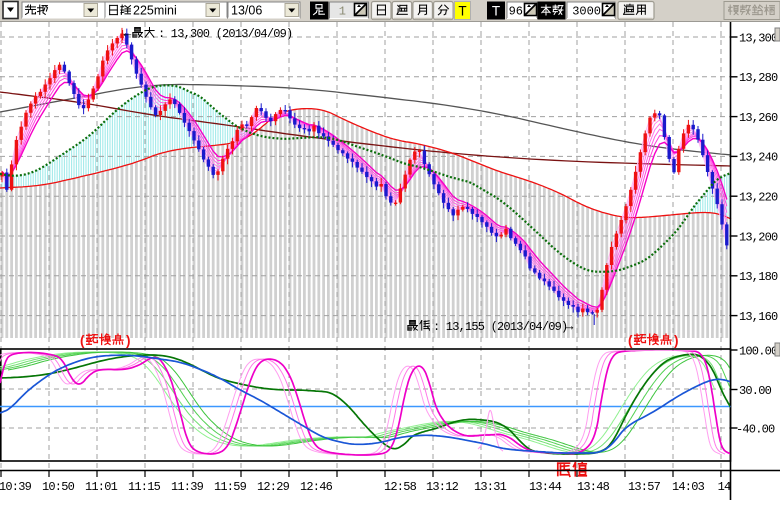 Image resolution: width=780 pixels, height=505 pixels. What do you see at coordinates (644, 487) in the screenshot?
I see `svg-text: 13:57` at bounding box center [644, 487].